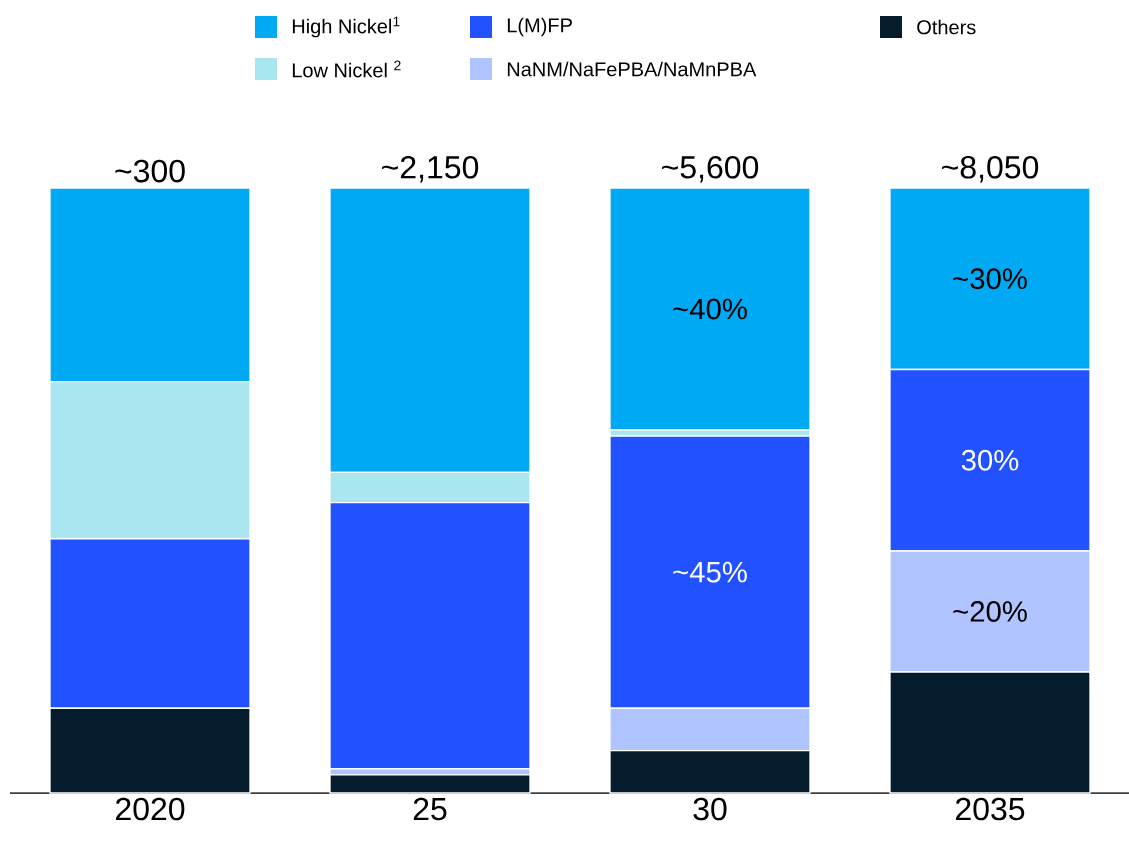 Image resolution: width=1129 pixels, height=846 pixels. I want to click on data-label: ~20%, so click(990, 611).